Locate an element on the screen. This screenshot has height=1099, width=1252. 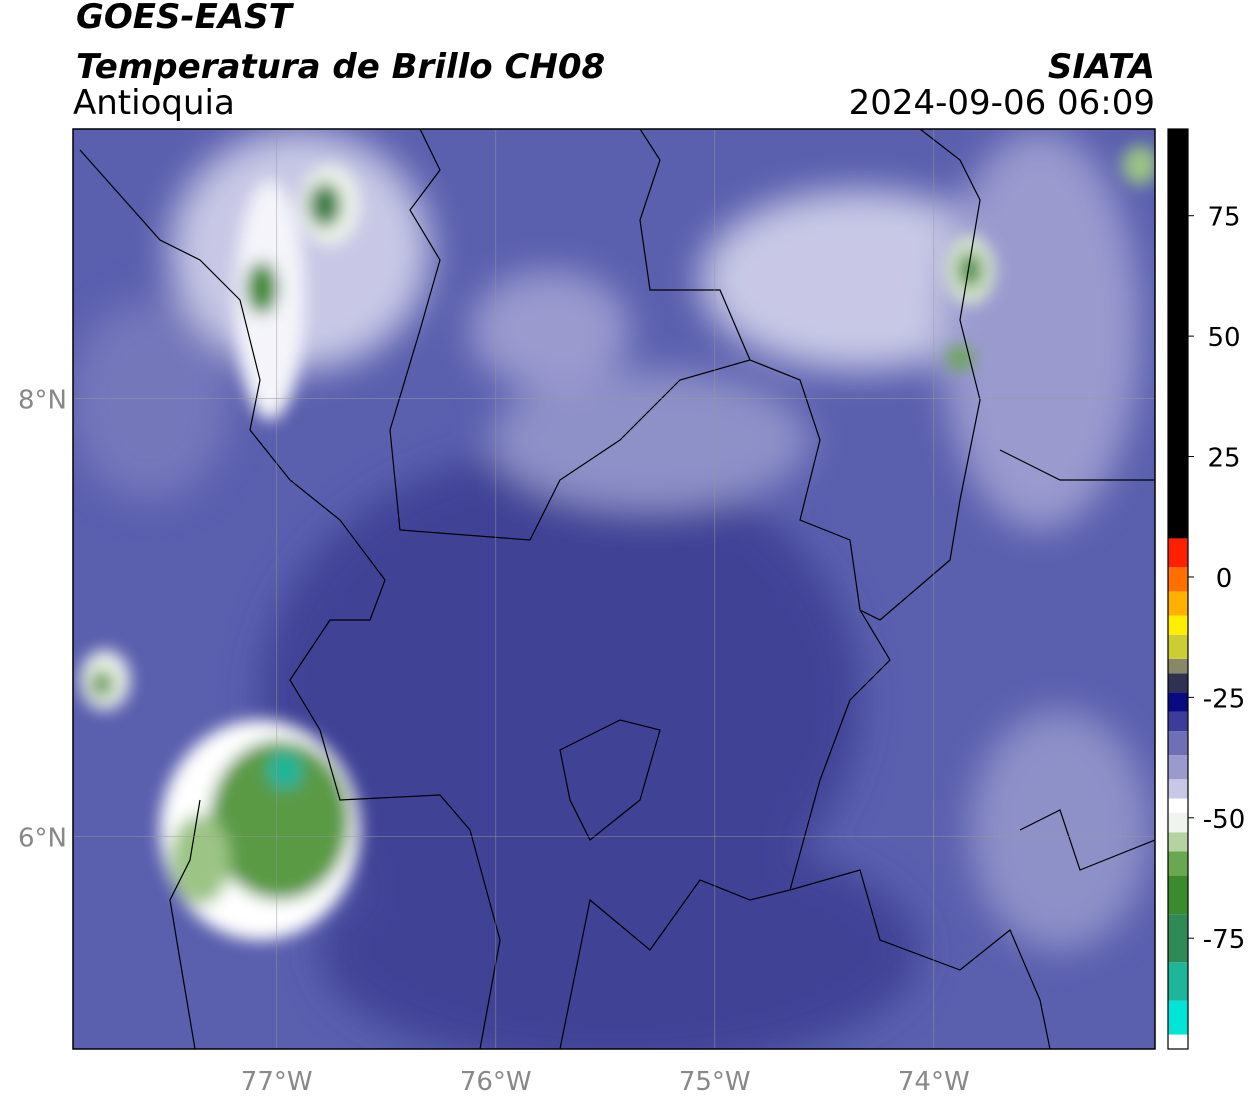
y-tick-label: 8°N is located at coordinates (42, 400).